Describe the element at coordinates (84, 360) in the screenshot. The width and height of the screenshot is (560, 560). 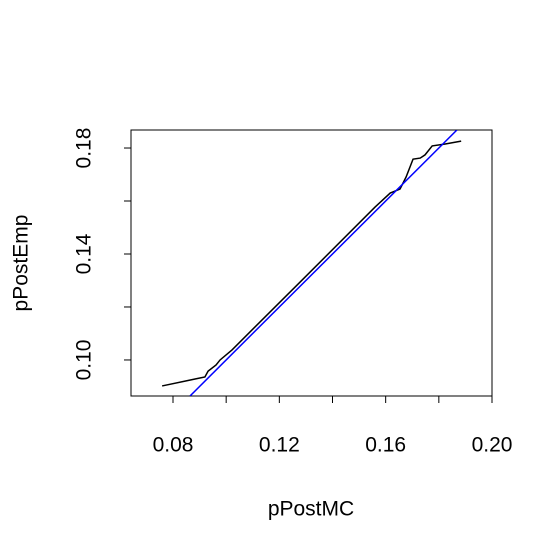
I see `y-tick-label: 0.10` at that location.